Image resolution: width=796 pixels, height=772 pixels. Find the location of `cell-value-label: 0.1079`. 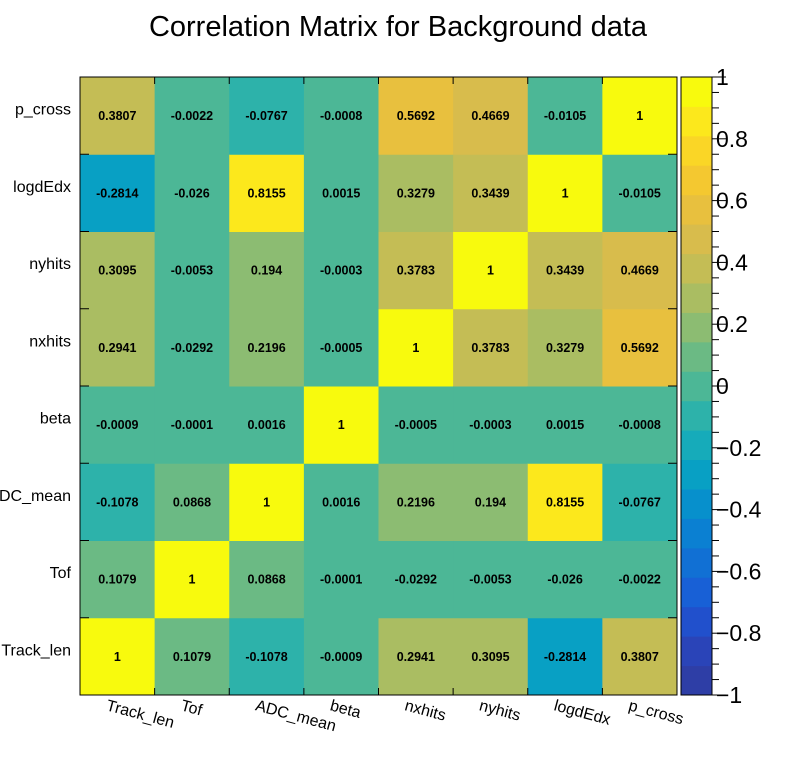

cell-value-label: 0.1079 is located at coordinates (117, 580).